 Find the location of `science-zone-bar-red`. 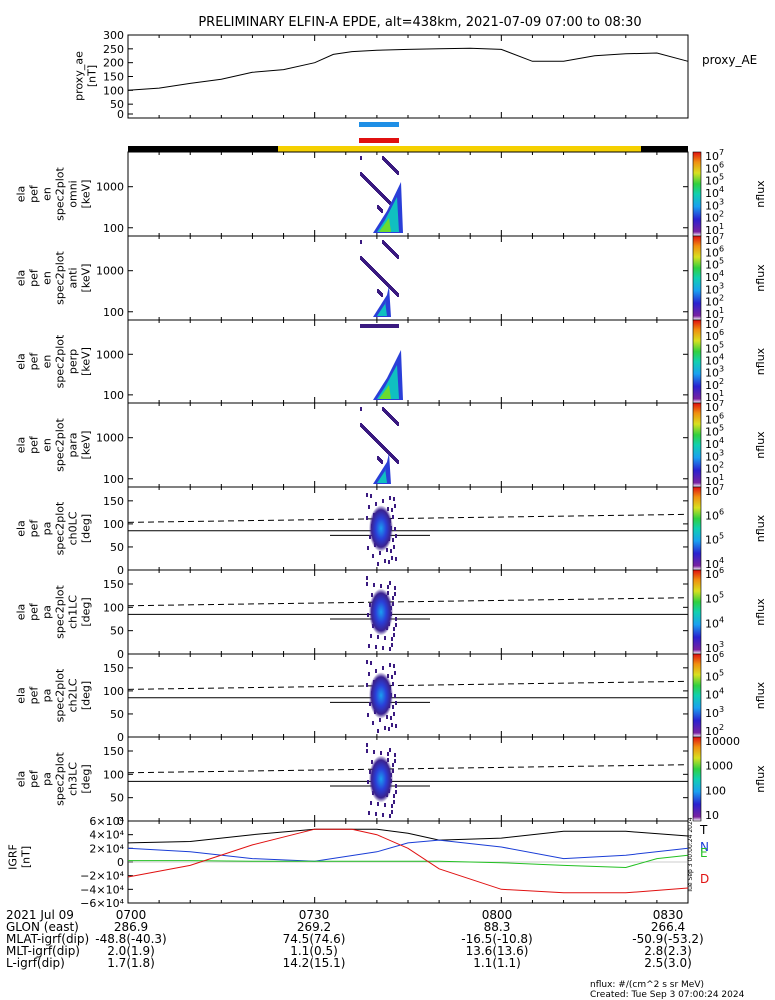

science-zone-bar-red is located at coordinates (379, 140).